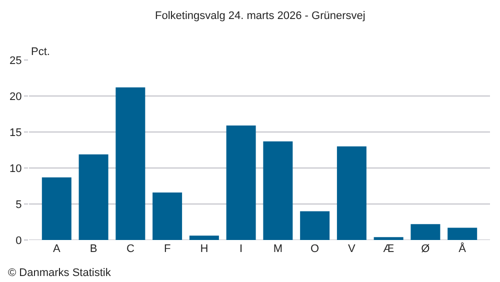  Describe the element at coordinates (204, 249) in the screenshot. I see `x-tick-label: H` at that location.